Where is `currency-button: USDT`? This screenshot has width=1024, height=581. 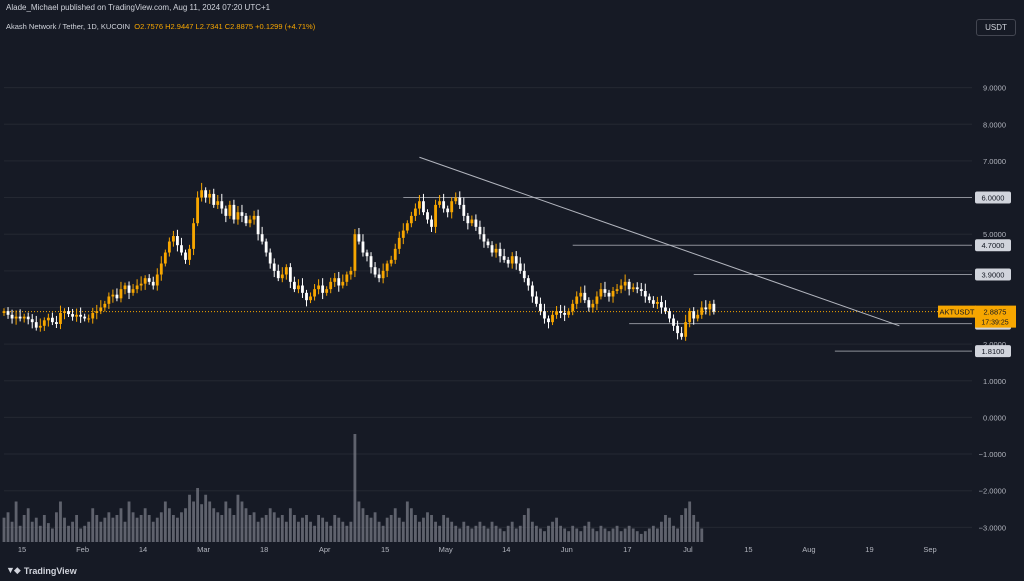 currency-button: USDT is located at coordinates (996, 27).